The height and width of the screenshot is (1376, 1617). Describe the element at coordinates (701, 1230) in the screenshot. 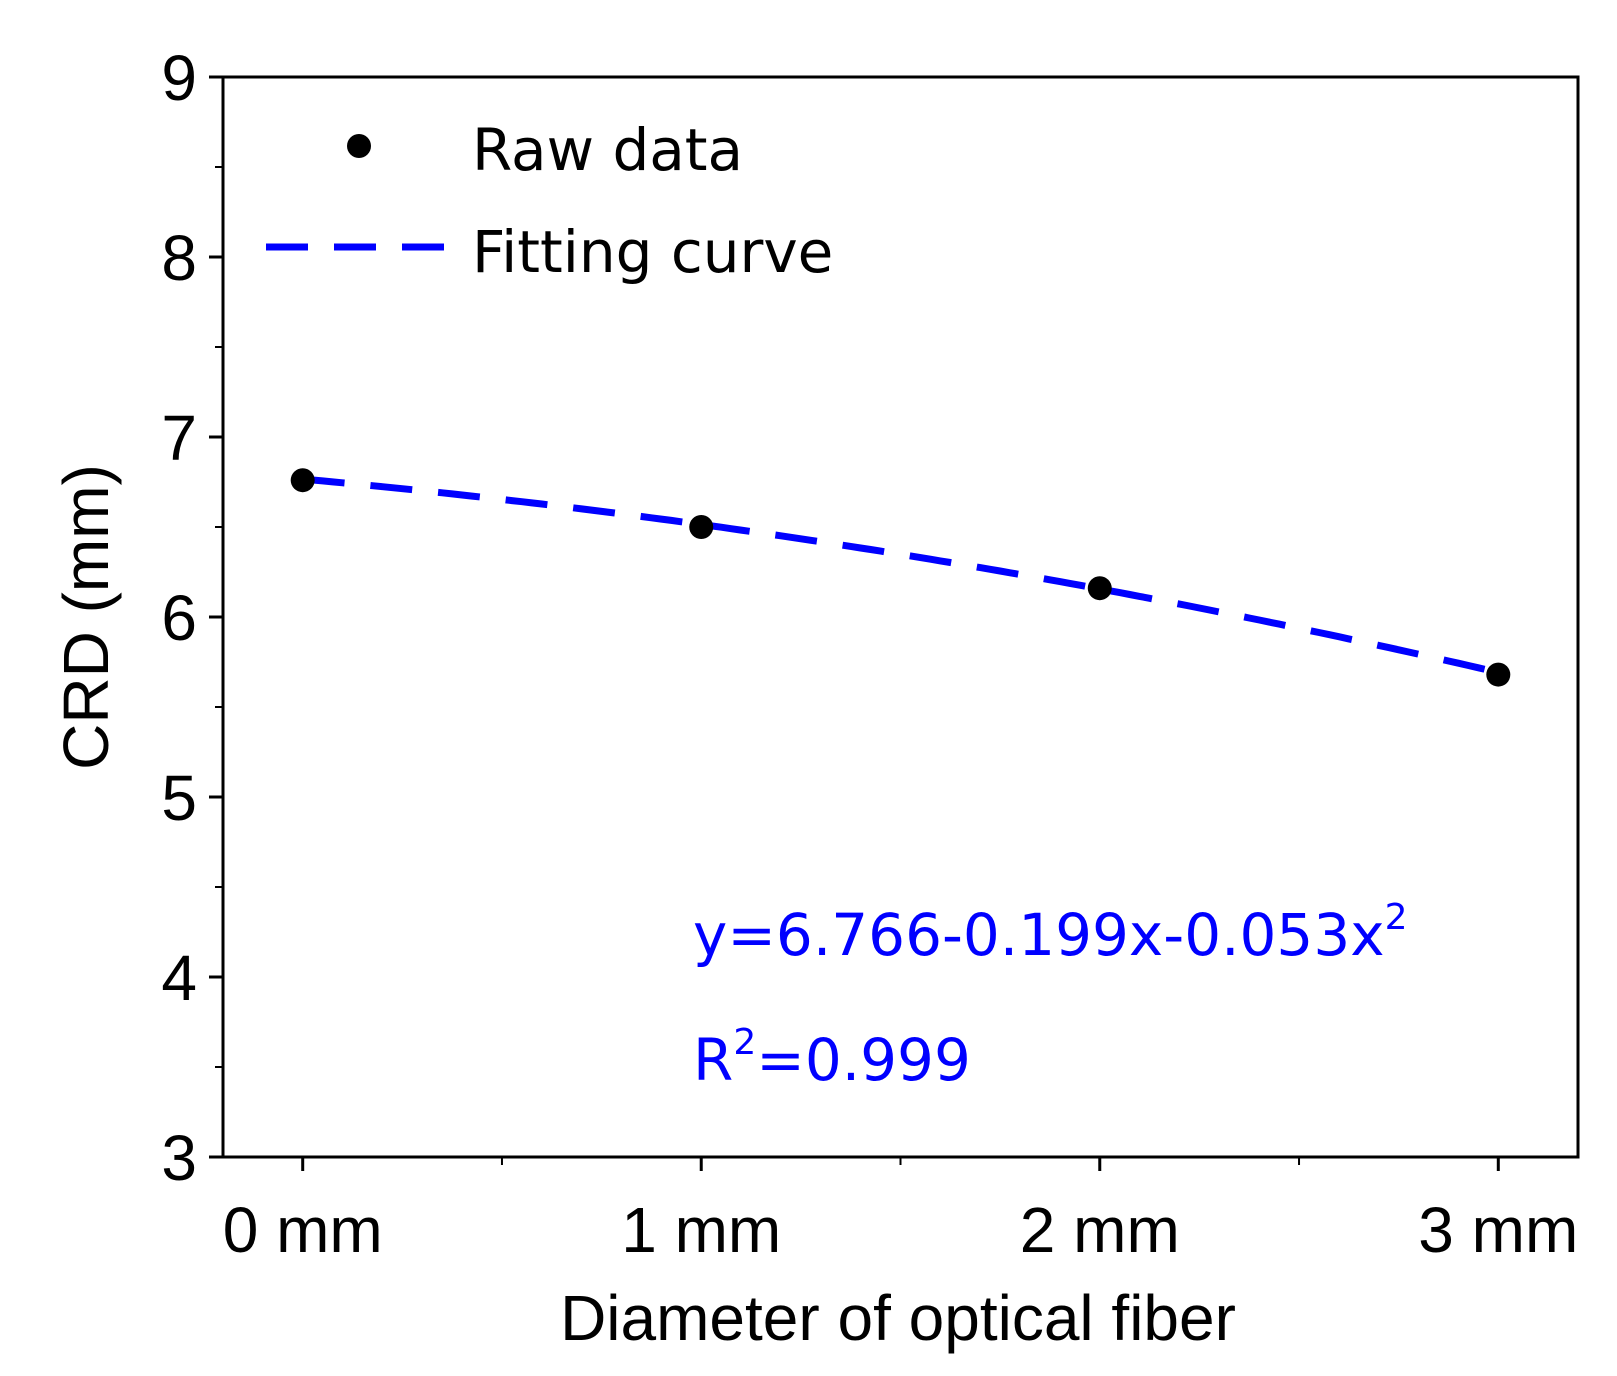

I see `x-tick-label: 1 mm` at that location.